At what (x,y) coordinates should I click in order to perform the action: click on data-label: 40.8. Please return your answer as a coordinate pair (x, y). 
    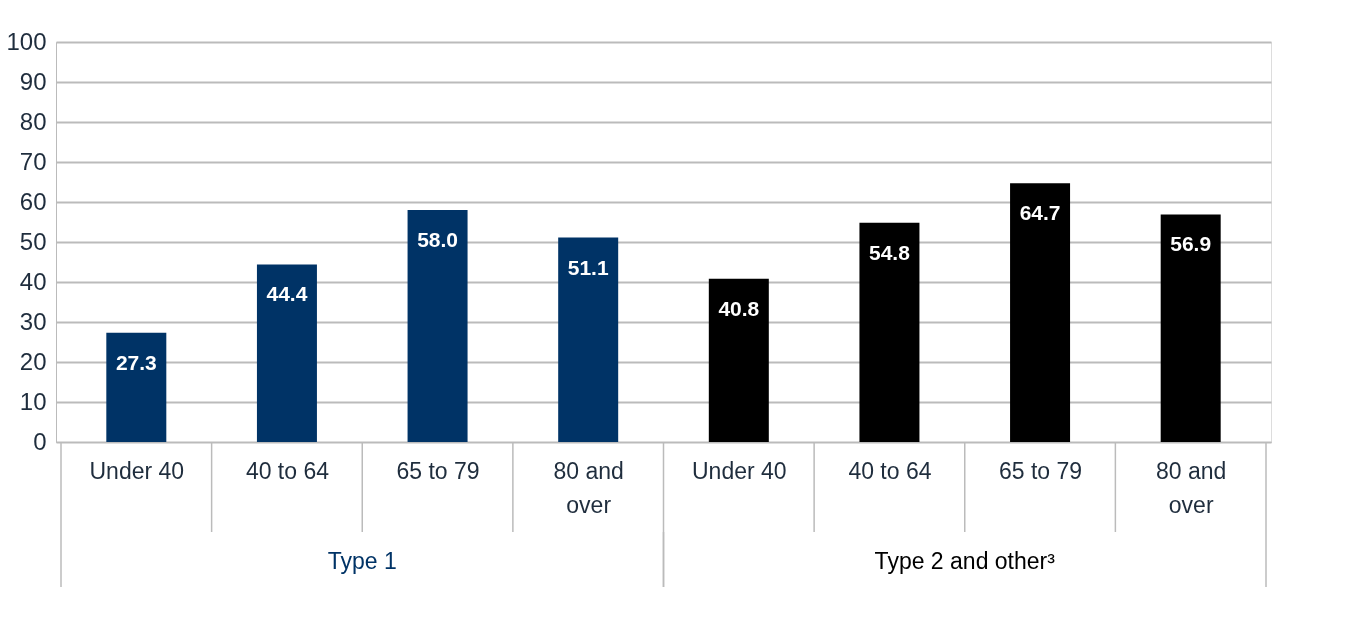
    Looking at the image, I should click on (739, 308).